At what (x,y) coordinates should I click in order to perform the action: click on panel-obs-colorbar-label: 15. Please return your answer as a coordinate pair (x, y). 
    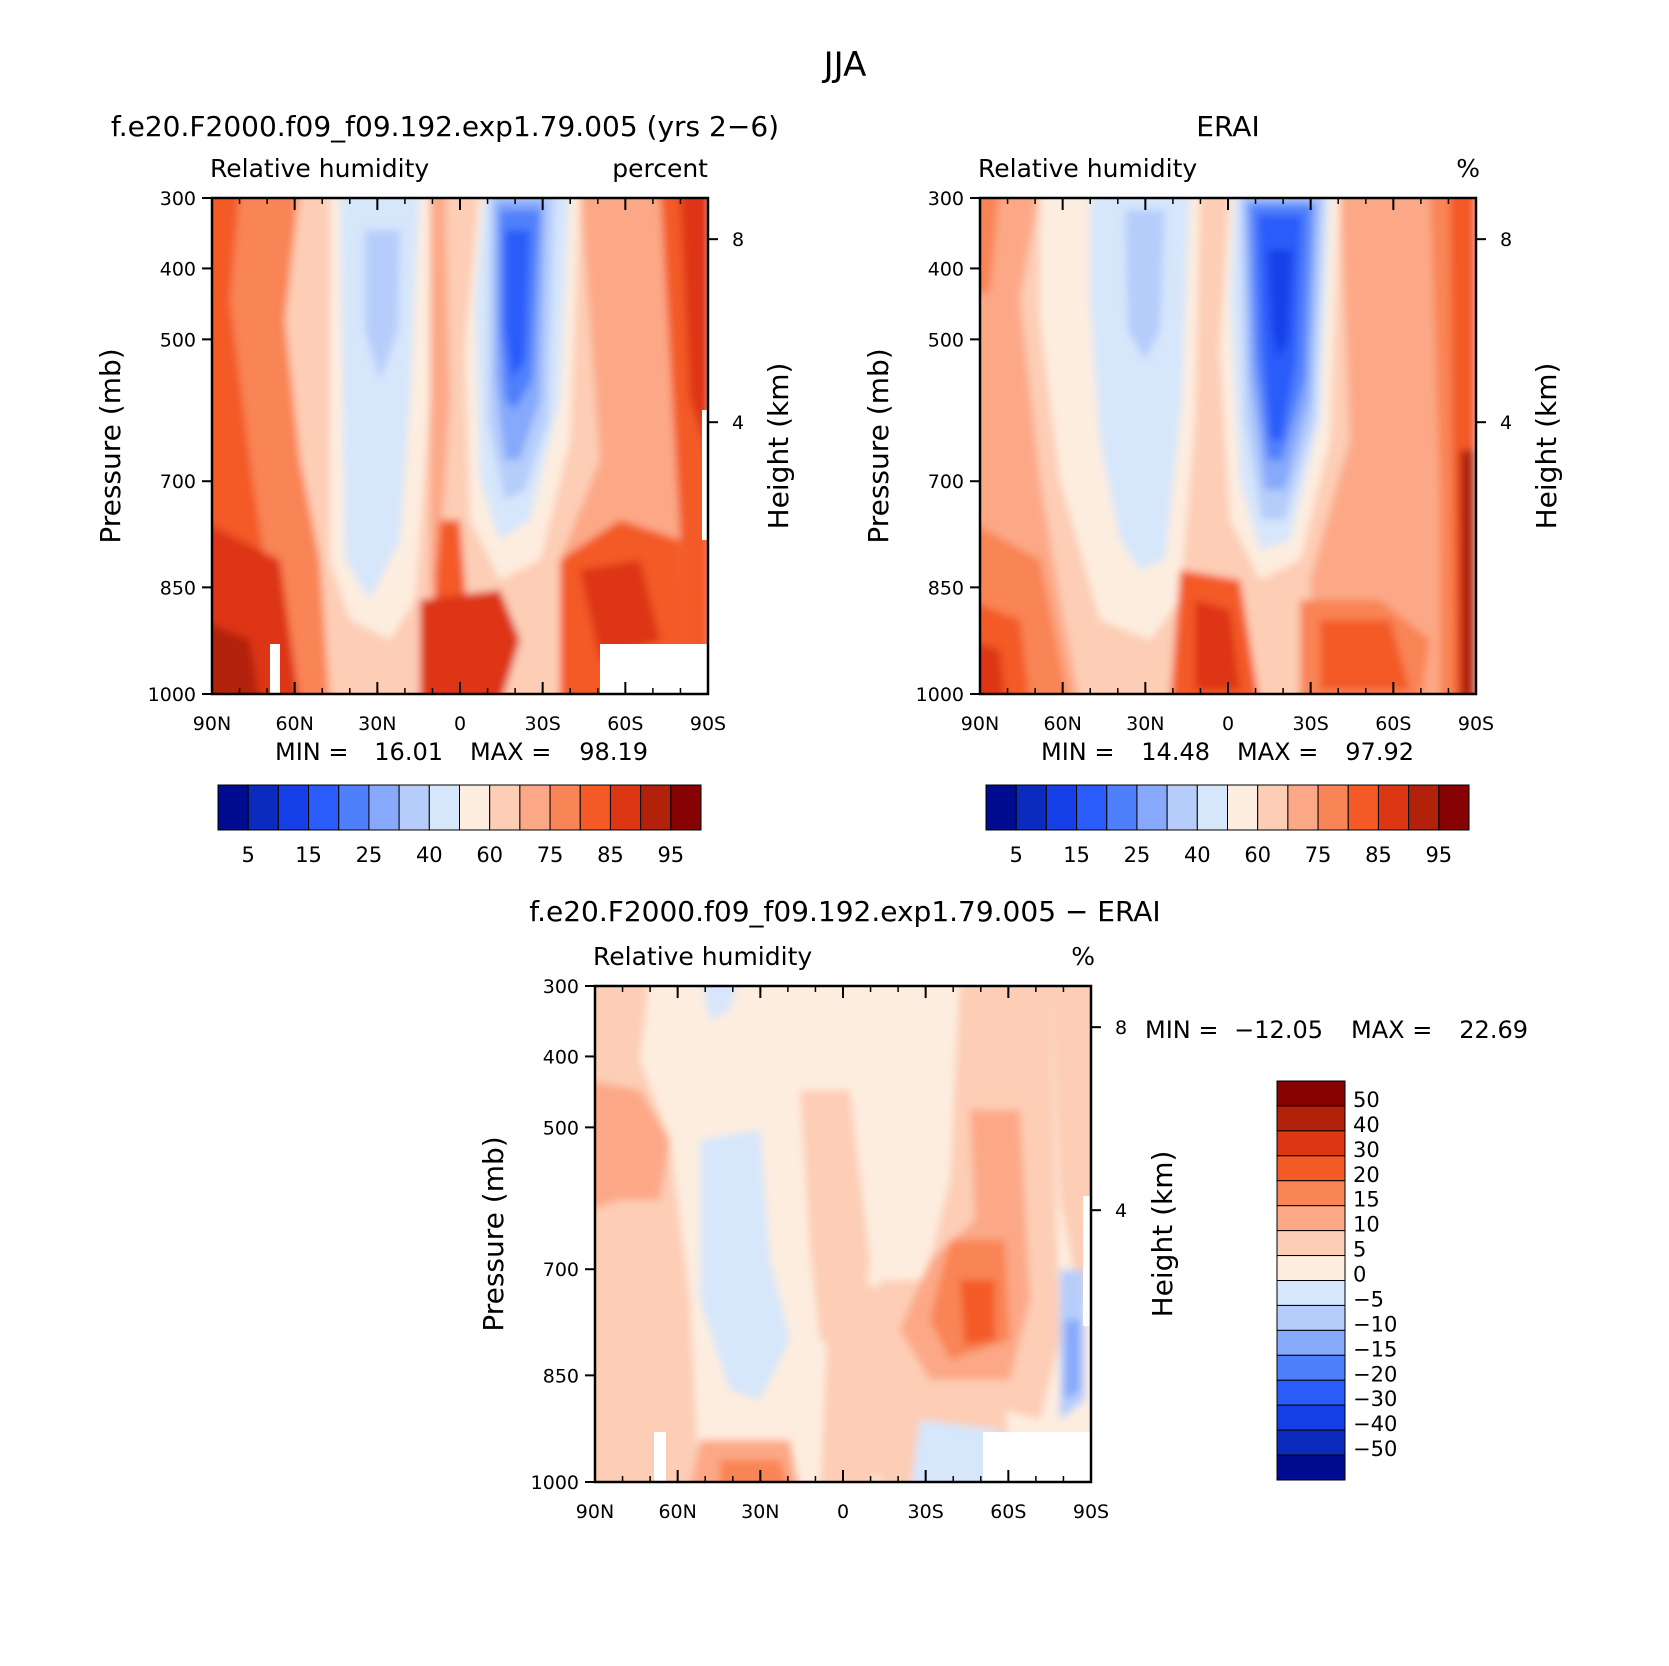
    Looking at the image, I should click on (1076, 855).